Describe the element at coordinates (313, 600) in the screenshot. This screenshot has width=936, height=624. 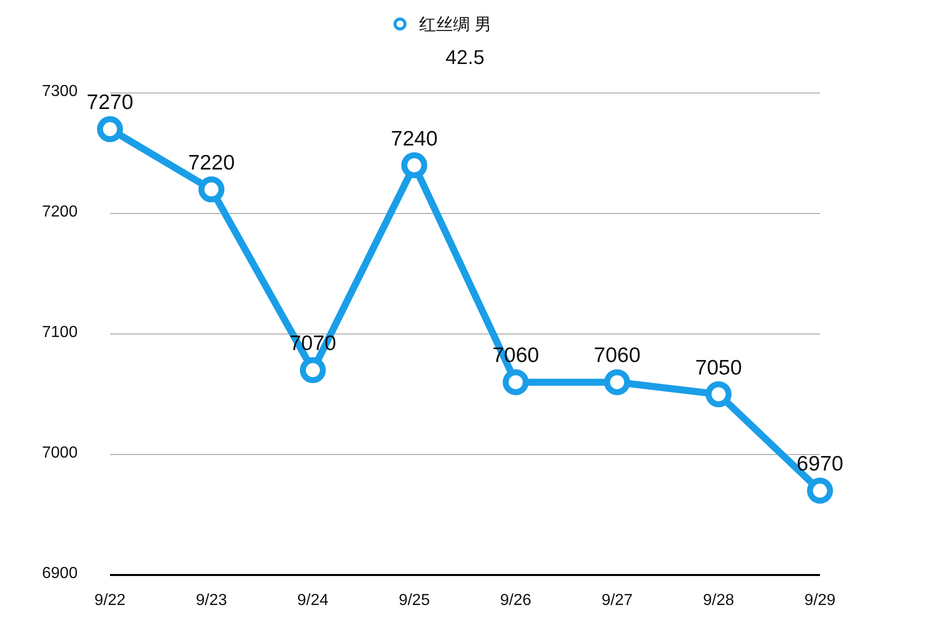
I see `x-tick-label: 9/24` at that location.